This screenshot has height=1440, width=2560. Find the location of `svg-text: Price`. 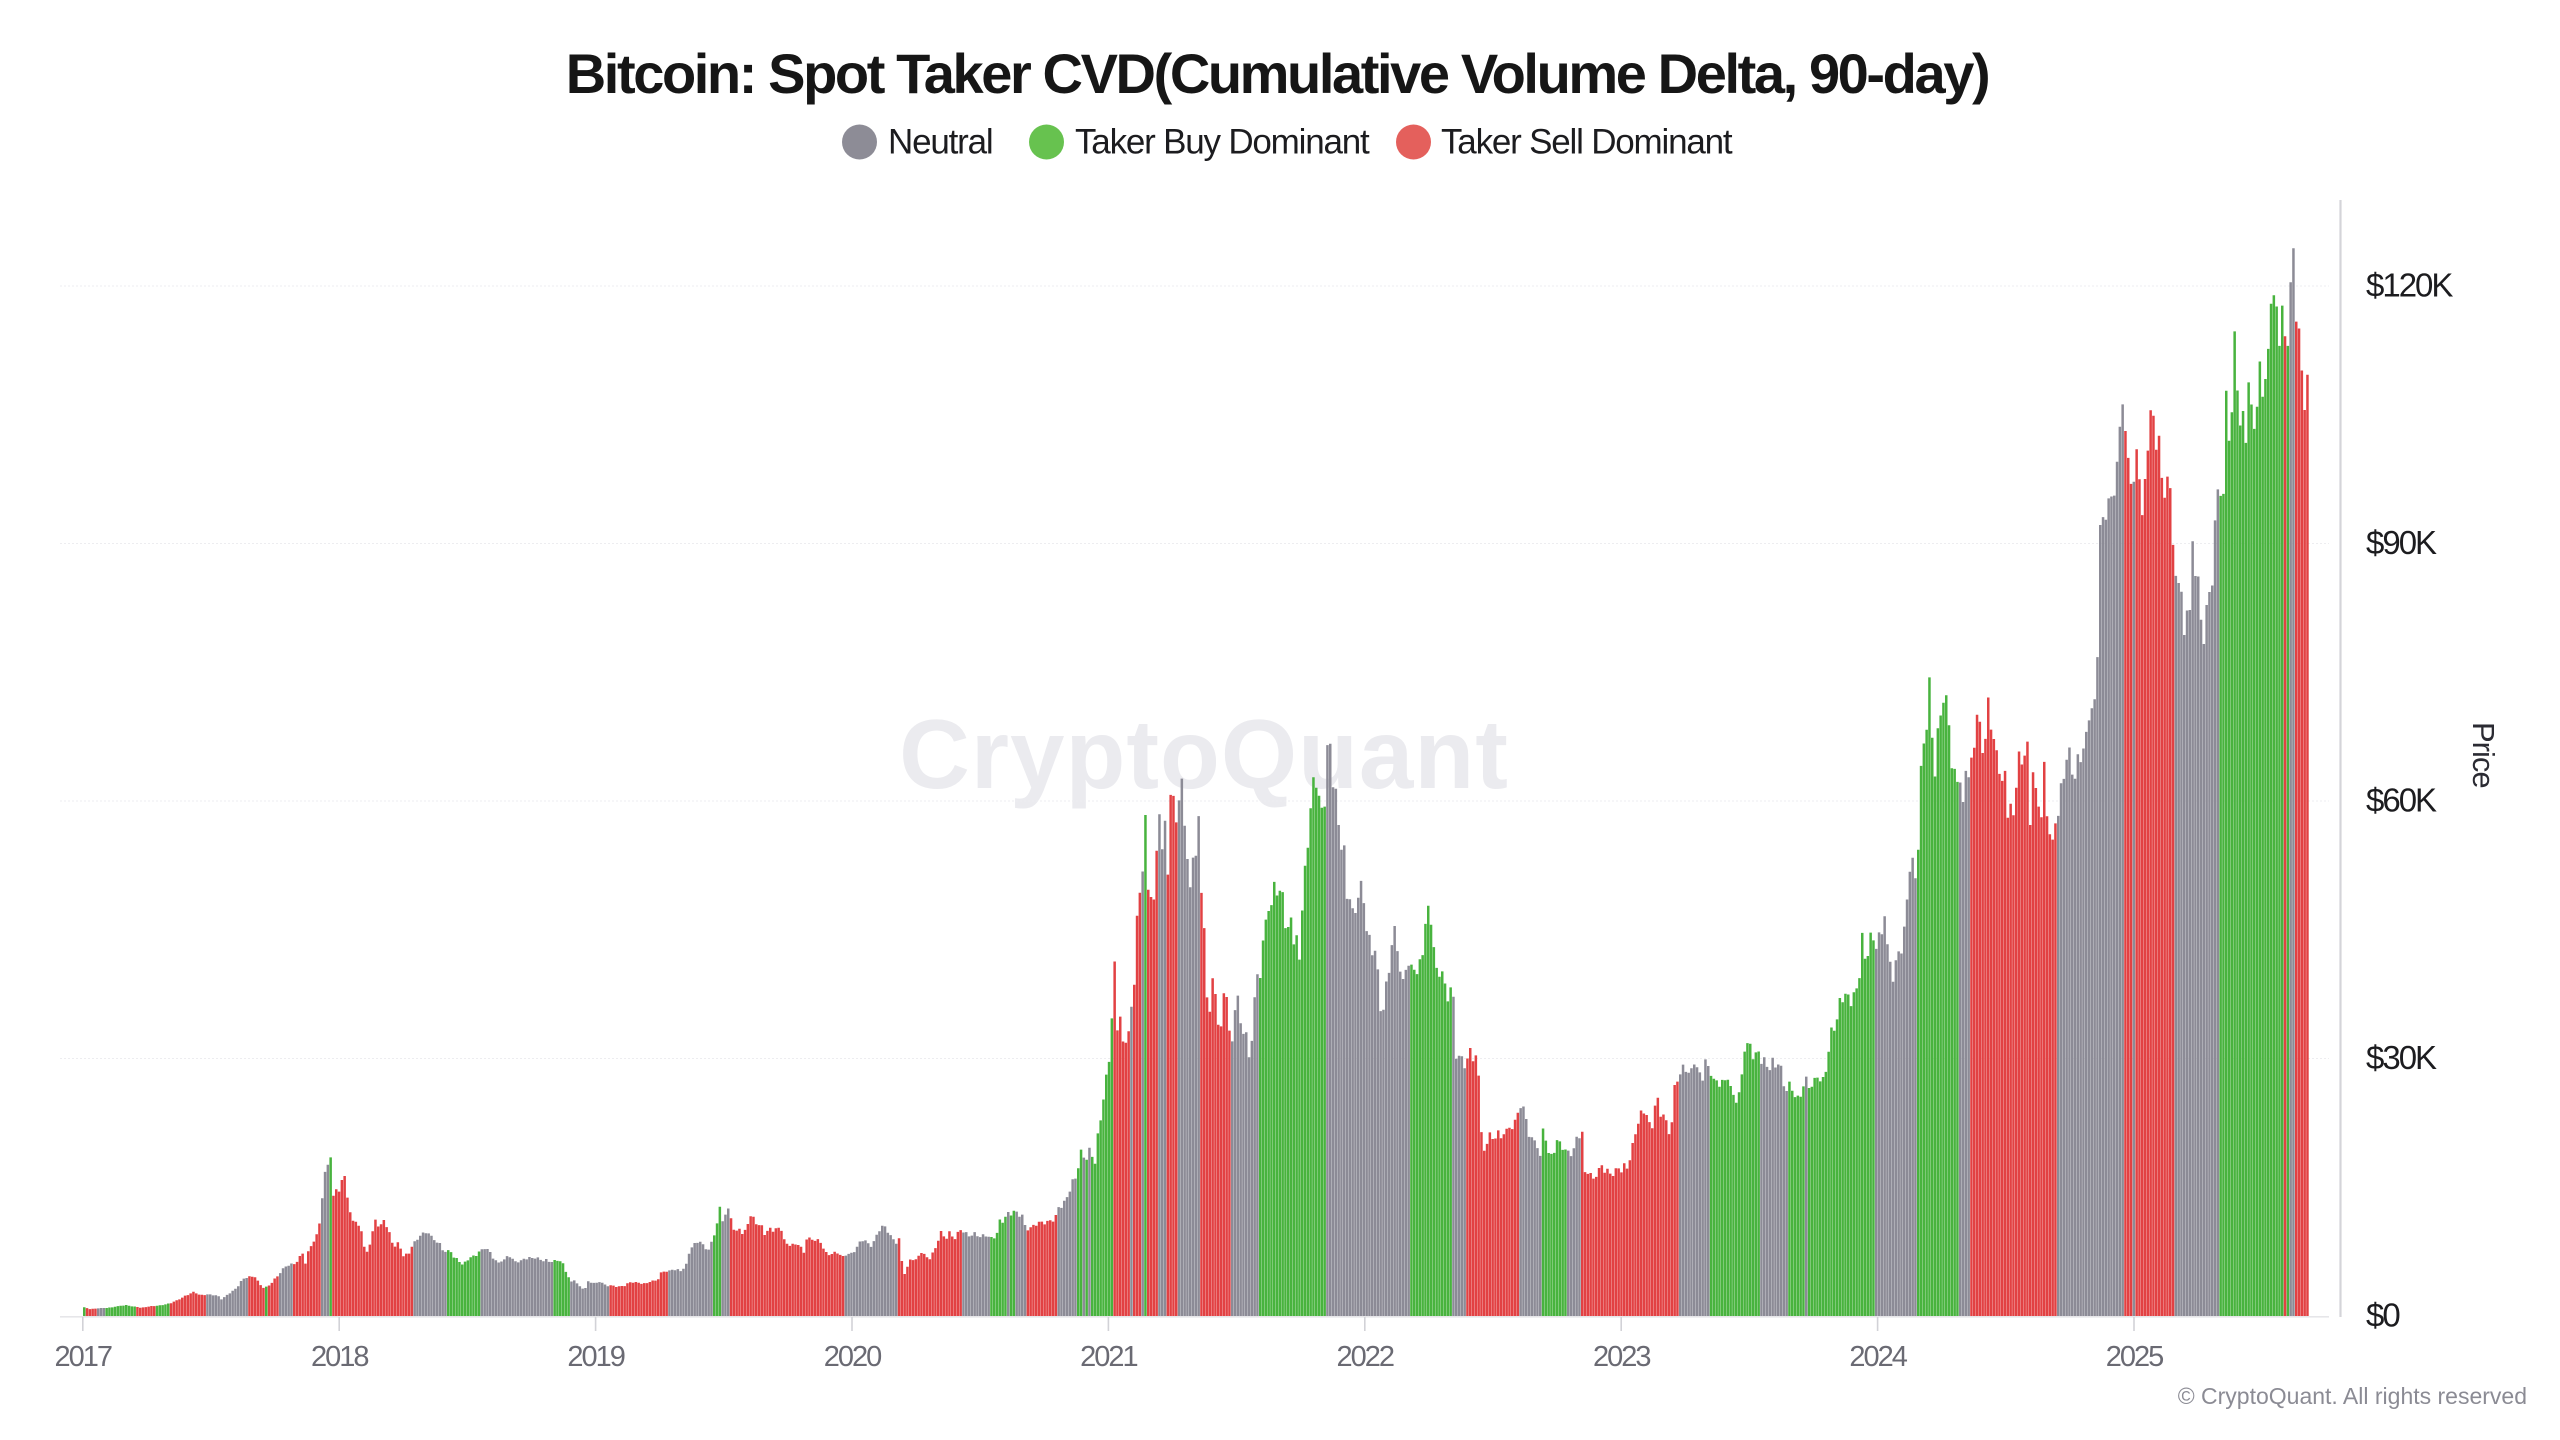

svg-text: Price is located at coordinates (2483, 755).